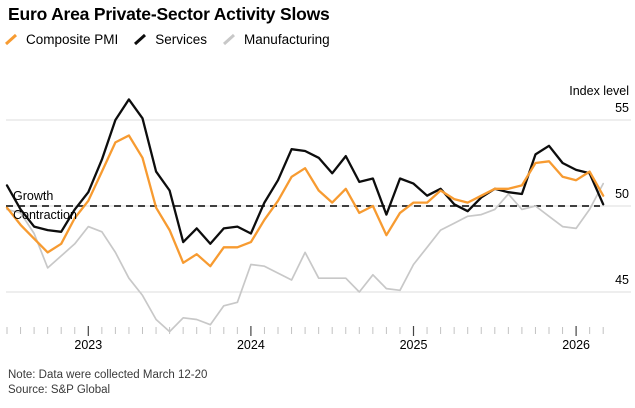 The height and width of the screenshot is (408, 635). I want to click on legend-item-manufacturing: Manufacturing, so click(276, 39).